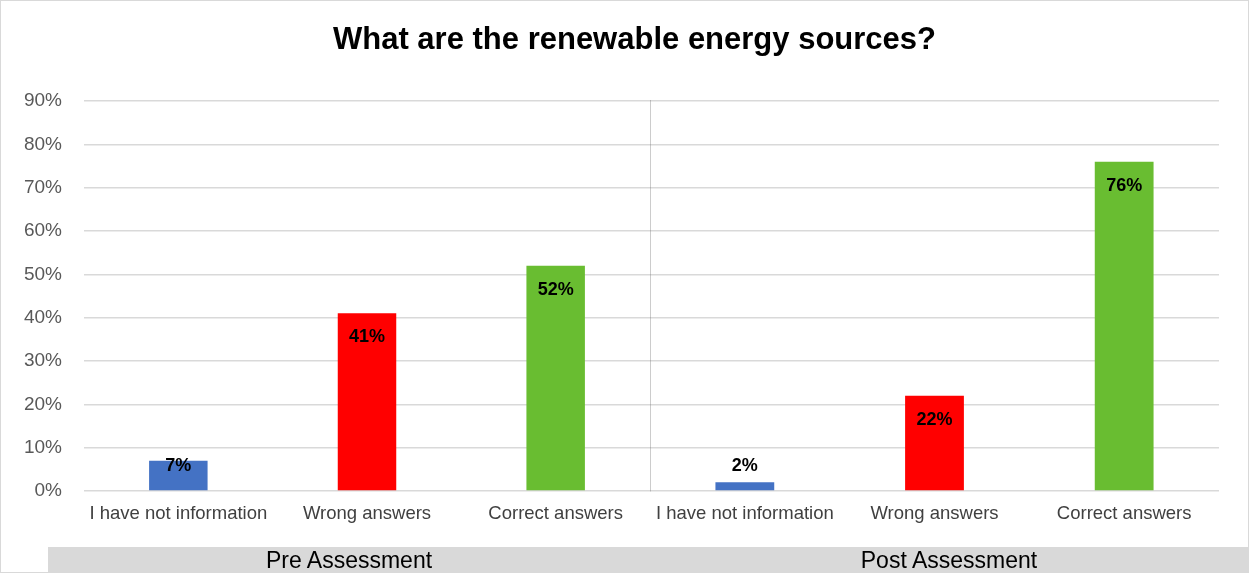 The width and height of the screenshot is (1249, 573). I want to click on y-tick-label: 40%, so click(43, 316).